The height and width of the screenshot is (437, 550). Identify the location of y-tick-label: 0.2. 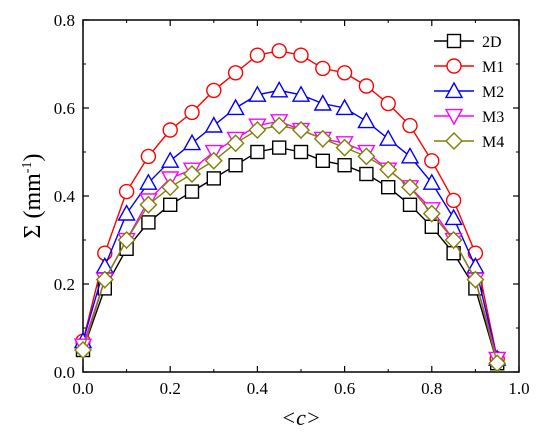
(64, 284).